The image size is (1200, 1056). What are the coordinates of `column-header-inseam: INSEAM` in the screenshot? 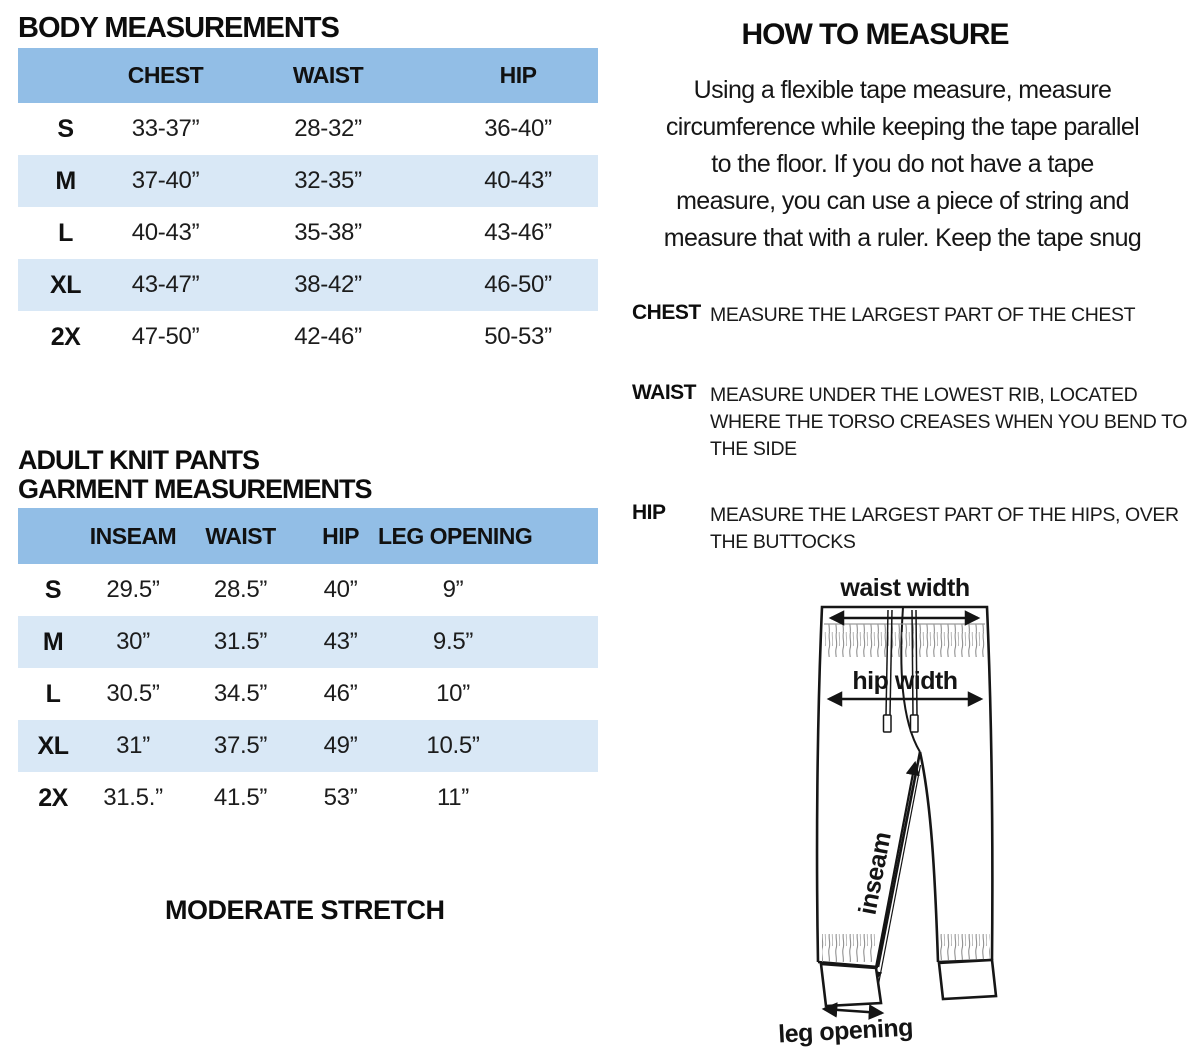 It's located at (133, 535).